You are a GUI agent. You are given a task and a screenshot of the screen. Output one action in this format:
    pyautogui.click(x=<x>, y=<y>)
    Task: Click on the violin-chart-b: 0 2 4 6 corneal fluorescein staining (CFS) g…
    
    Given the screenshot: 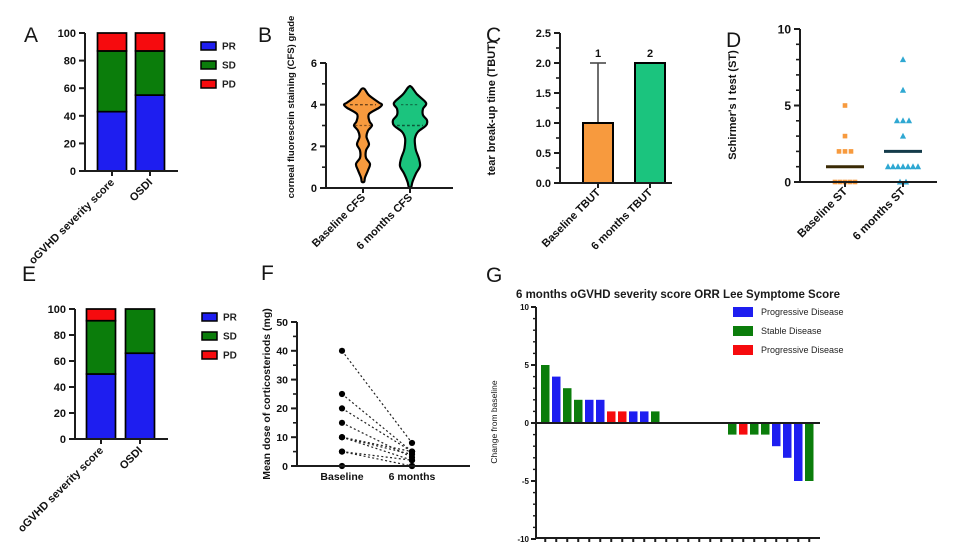 What is the action you would take?
    pyautogui.click(x=369, y=134)
    